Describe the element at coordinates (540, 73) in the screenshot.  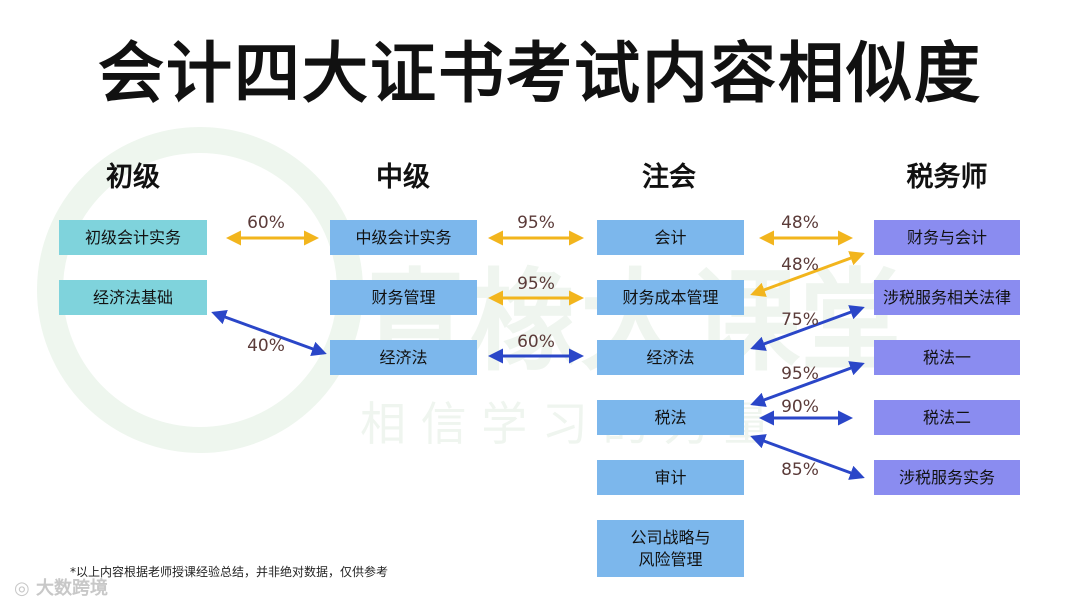
I see `page-title: 会计四大证书考试内容相似度` at that location.